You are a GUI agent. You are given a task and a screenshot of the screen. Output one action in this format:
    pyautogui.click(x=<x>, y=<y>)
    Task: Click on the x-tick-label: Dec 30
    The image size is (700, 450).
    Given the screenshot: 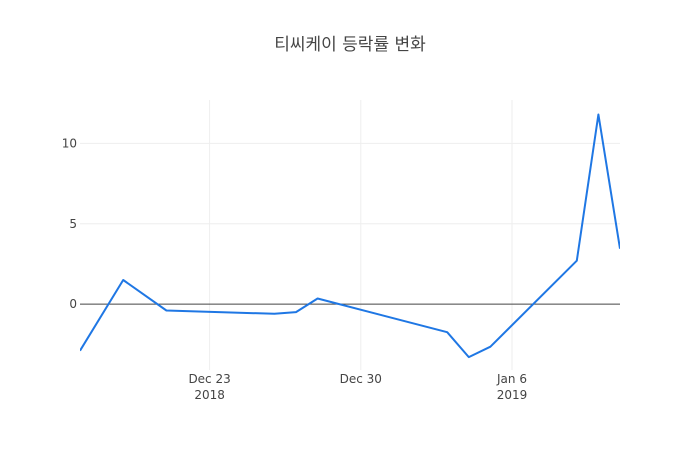 What is the action you would take?
    pyautogui.click(x=361, y=379)
    